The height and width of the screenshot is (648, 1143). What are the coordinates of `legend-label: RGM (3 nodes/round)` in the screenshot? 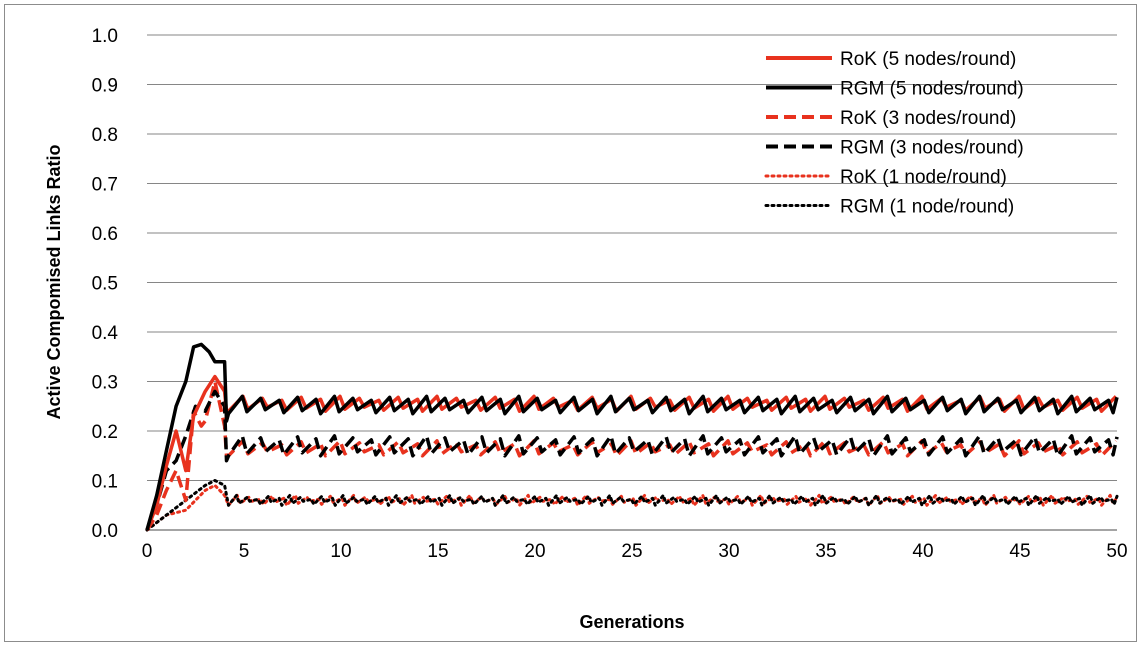 It's located at (932, 148).